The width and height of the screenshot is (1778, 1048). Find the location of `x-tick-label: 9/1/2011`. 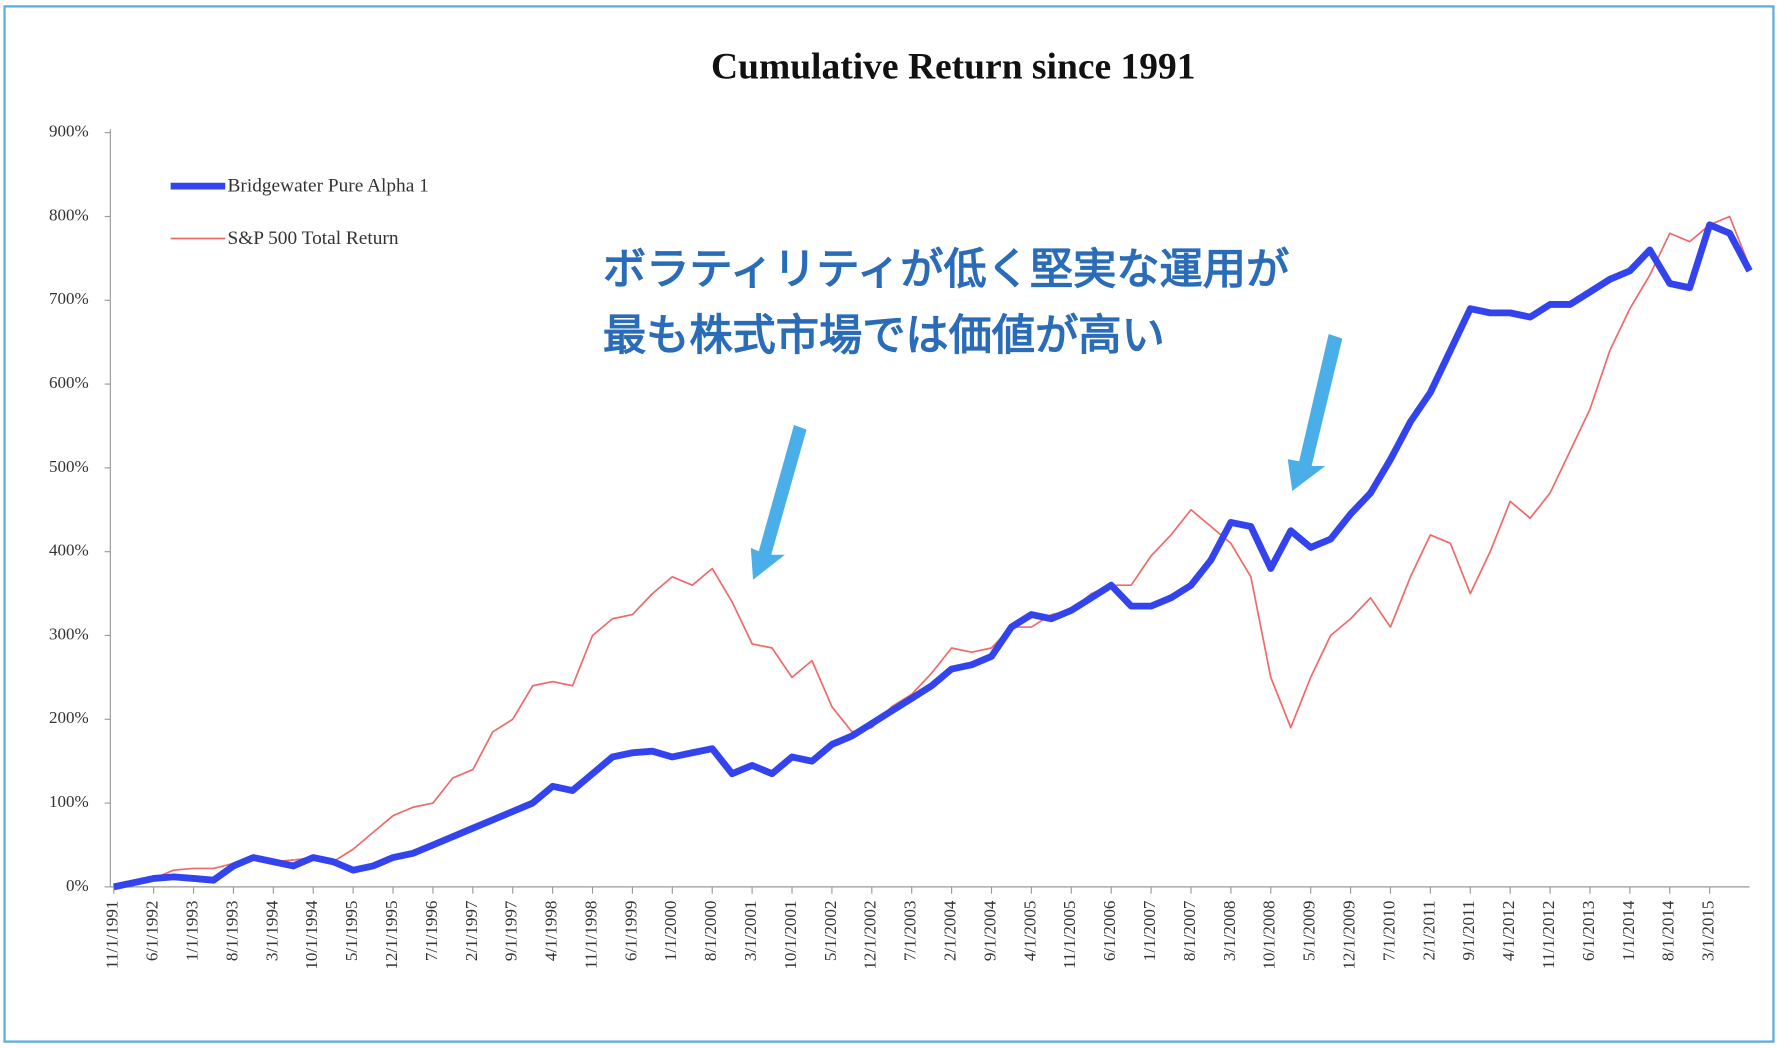

x-tick-label: 9/1/2011 is located at coordinates (1468, 931).